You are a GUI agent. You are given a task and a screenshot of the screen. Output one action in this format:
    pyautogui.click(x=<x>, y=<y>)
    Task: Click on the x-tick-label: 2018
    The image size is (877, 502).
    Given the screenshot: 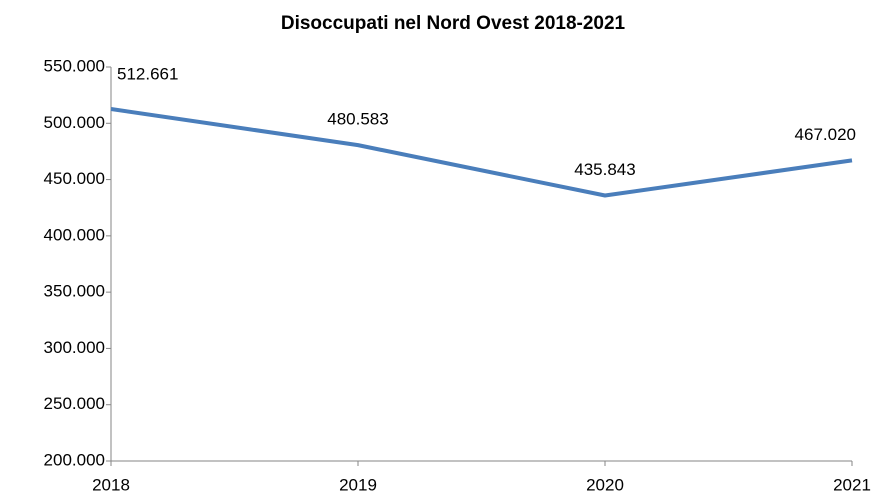 What is the action you would take?
    pyautogui.click(x=111, y=484)
    